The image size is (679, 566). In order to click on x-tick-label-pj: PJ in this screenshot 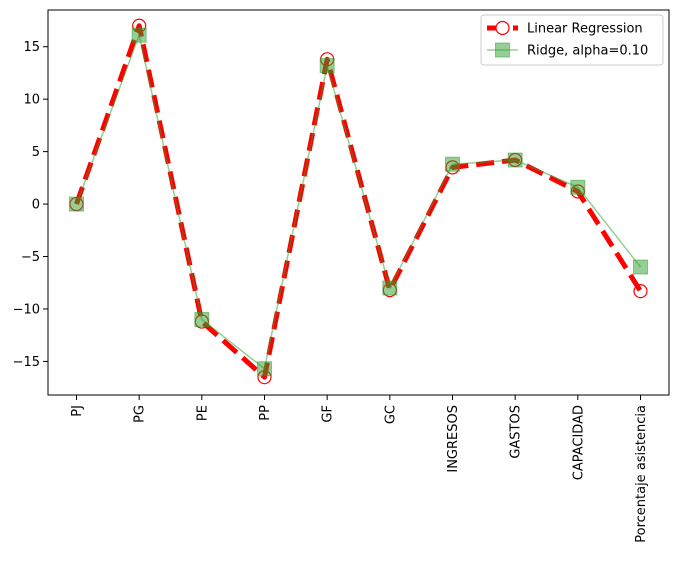, I will do `click(77, 411)`.